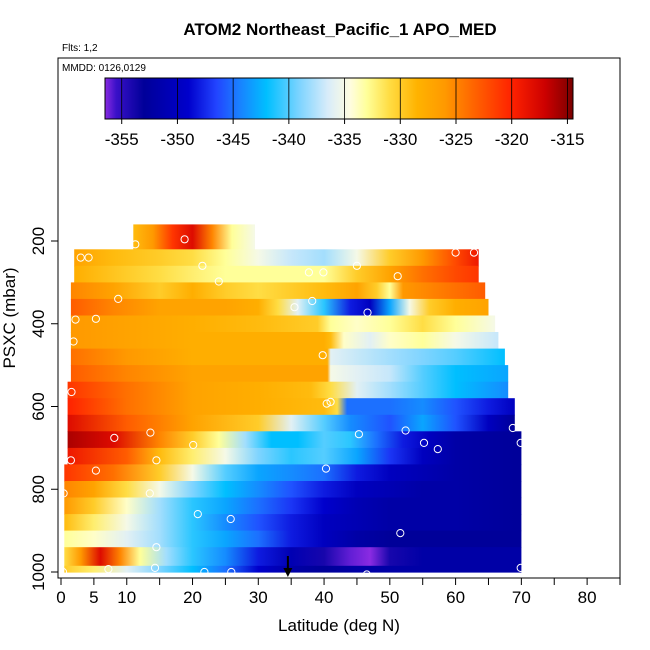 This screenshot has width=650, height=650. Describe the element at coordinates (38, 324) in the screenshot. I see `y-tick-label: 400` at that location.